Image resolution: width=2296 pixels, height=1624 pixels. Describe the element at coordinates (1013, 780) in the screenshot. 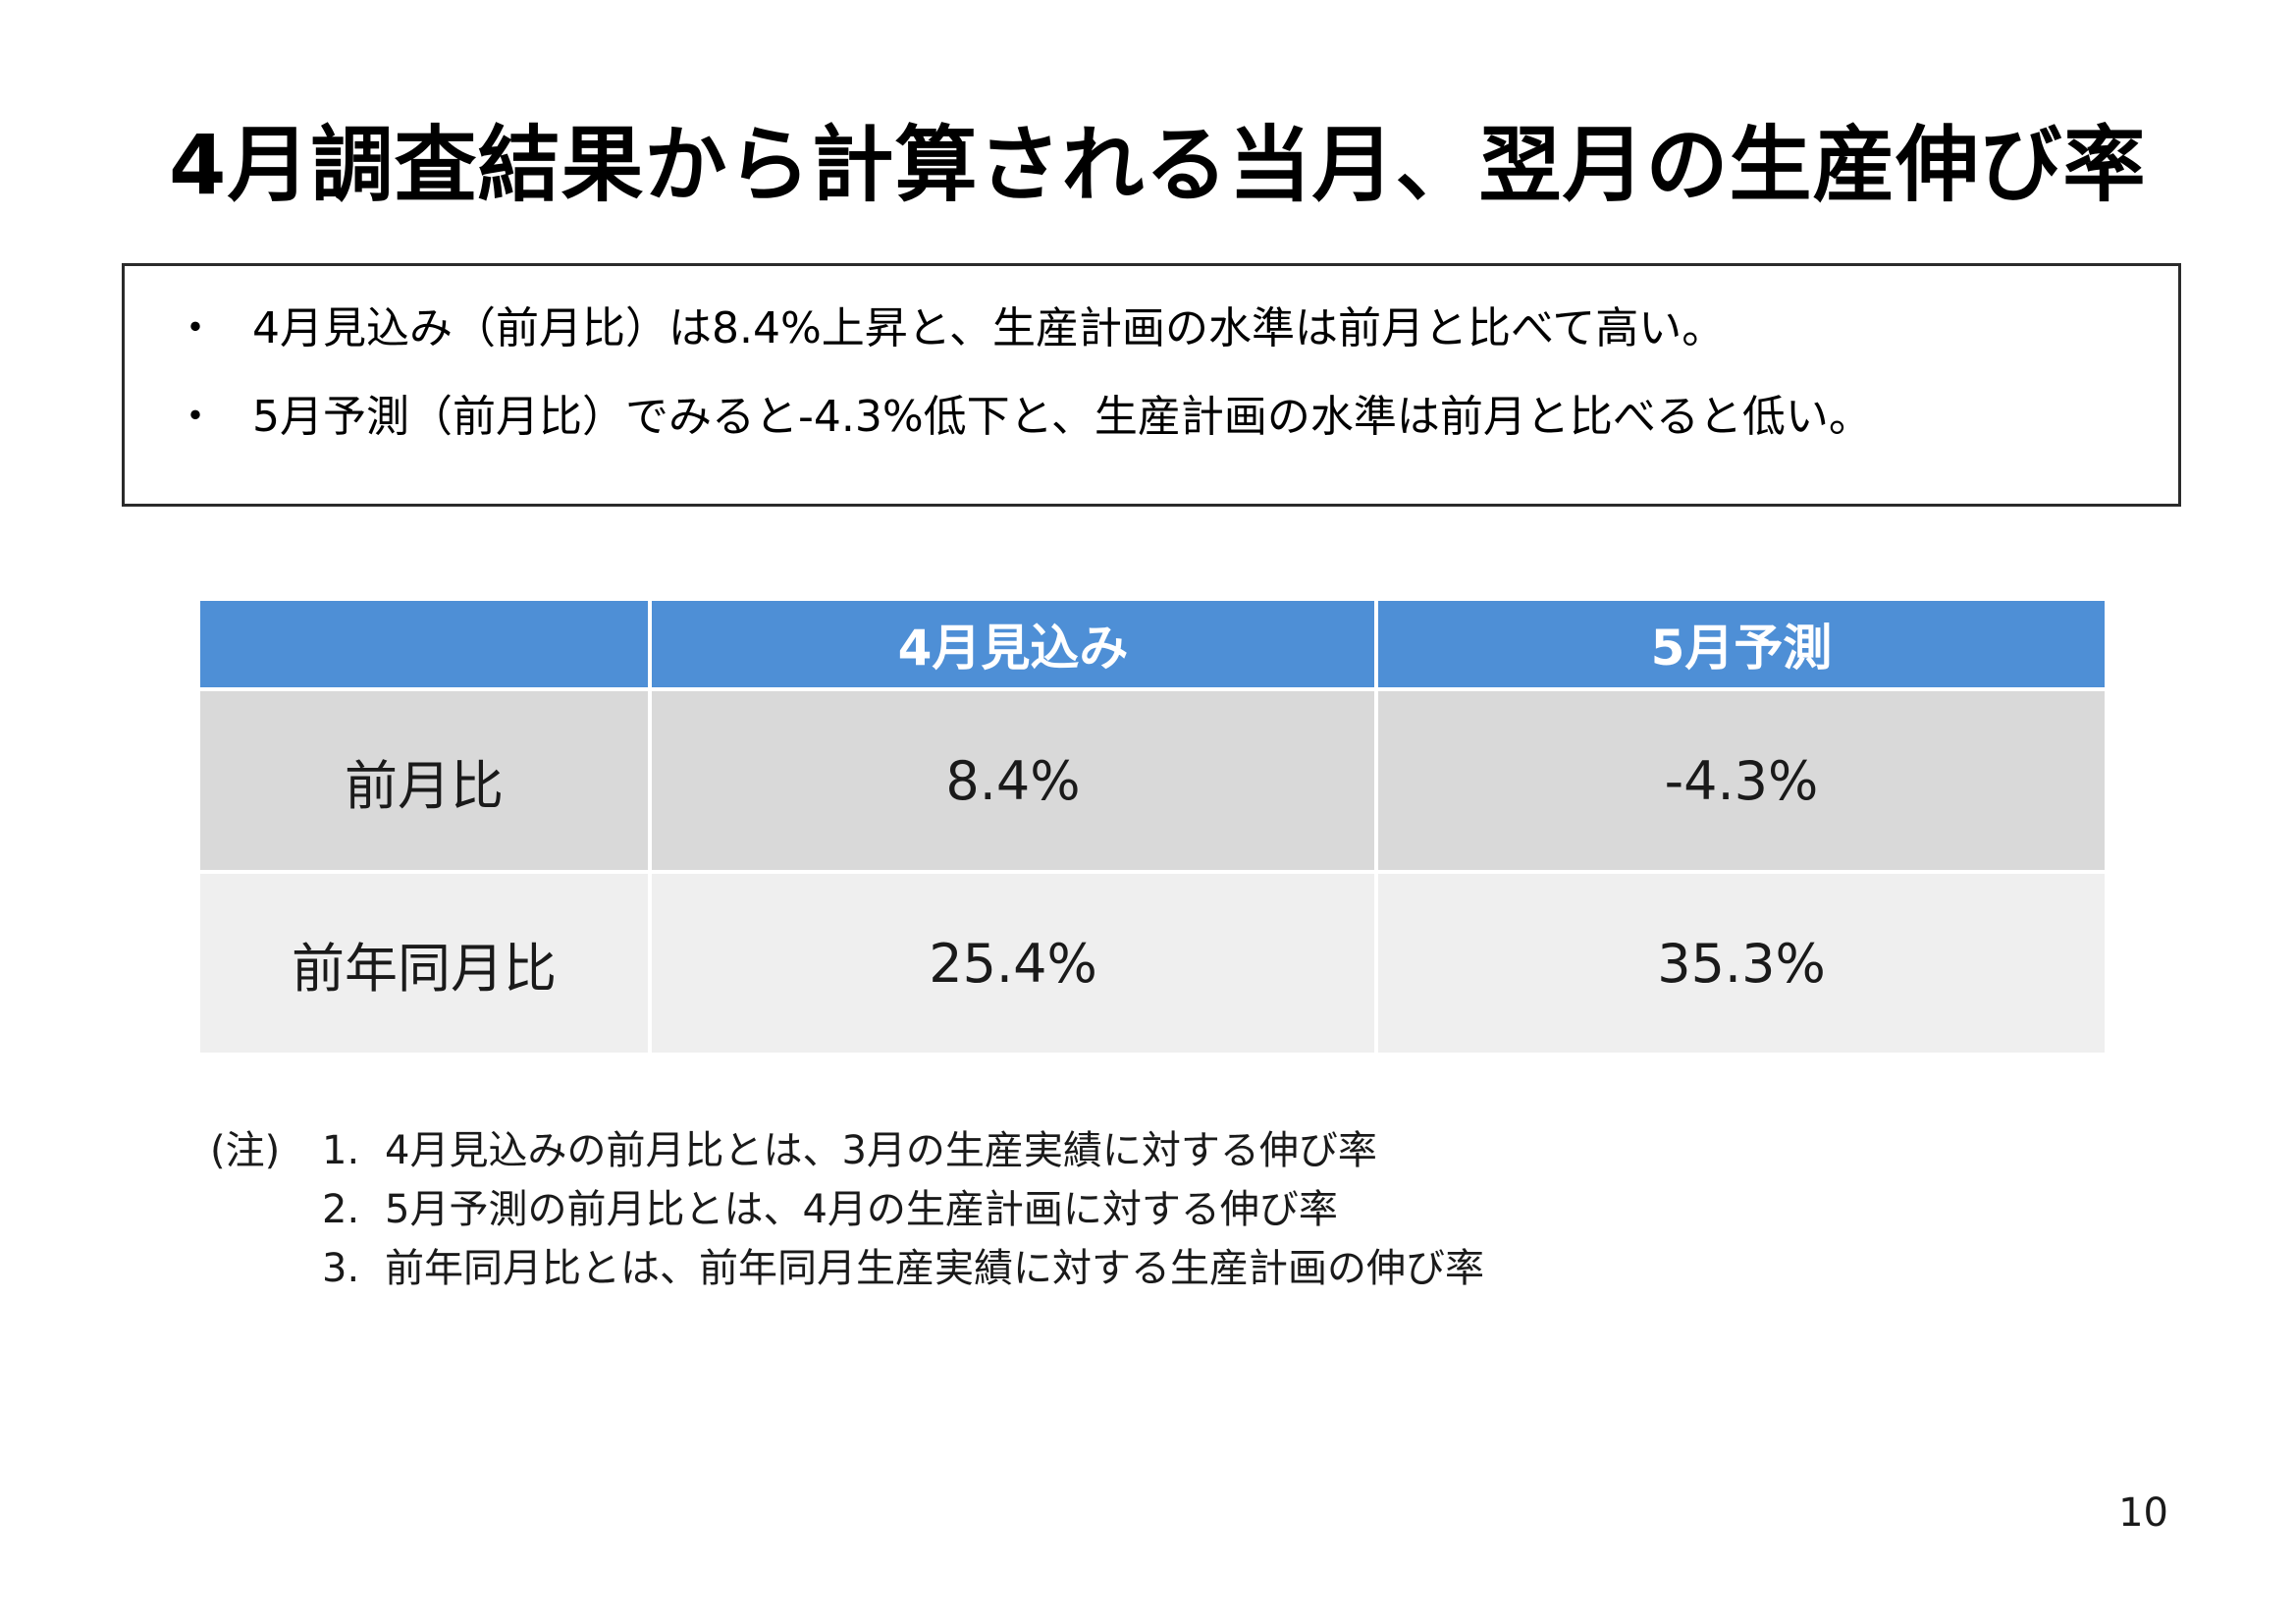

I see `table-cell-mom-april: 8.4%` at that location.